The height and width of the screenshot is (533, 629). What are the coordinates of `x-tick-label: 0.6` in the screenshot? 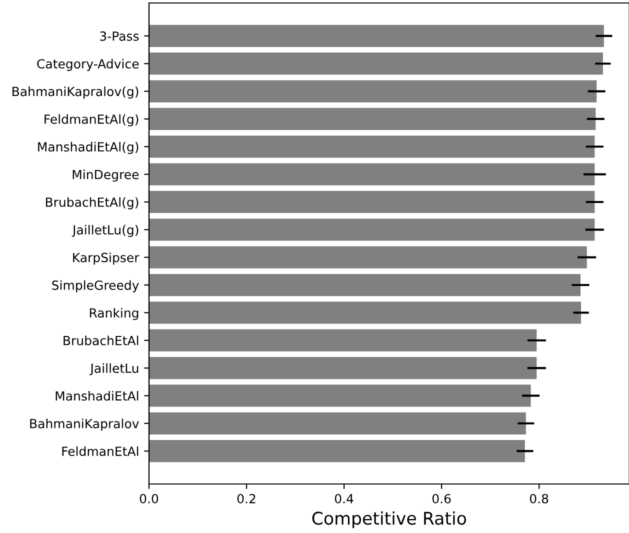 It's located at (441, 499).